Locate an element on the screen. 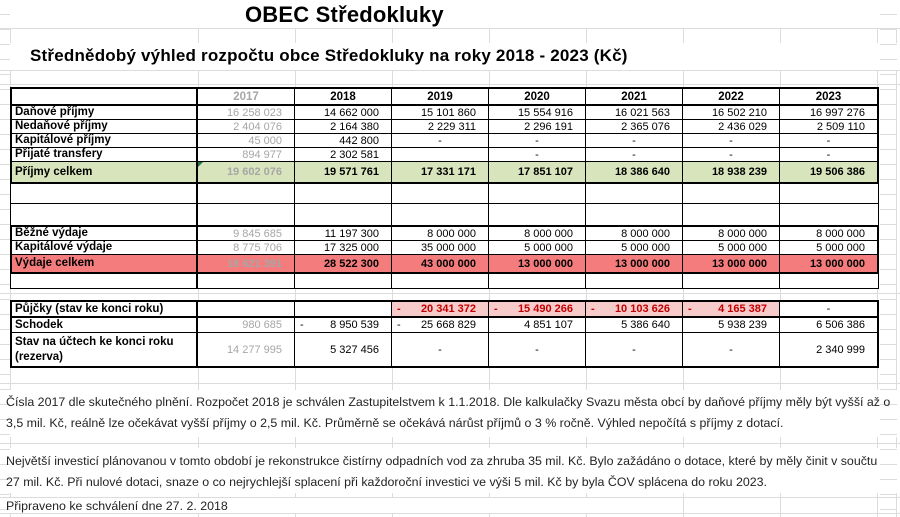 This screenshot has width=900, height=517. table-cell: 45 000 is located at coordinates (246, 140).